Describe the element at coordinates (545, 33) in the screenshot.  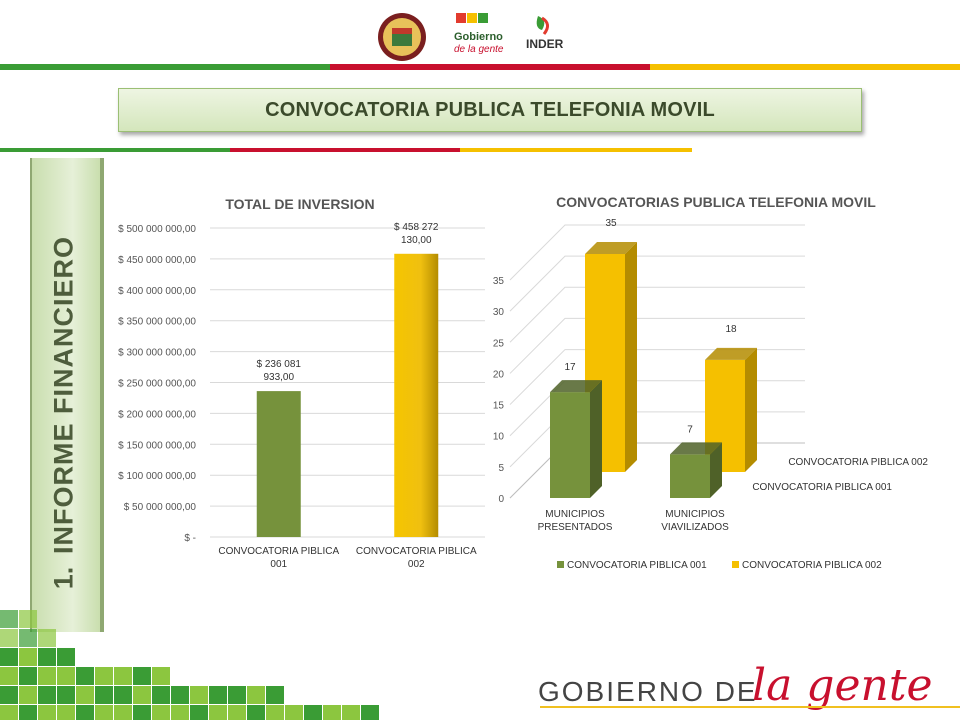
I see `inder-logo: INDER` at that location.